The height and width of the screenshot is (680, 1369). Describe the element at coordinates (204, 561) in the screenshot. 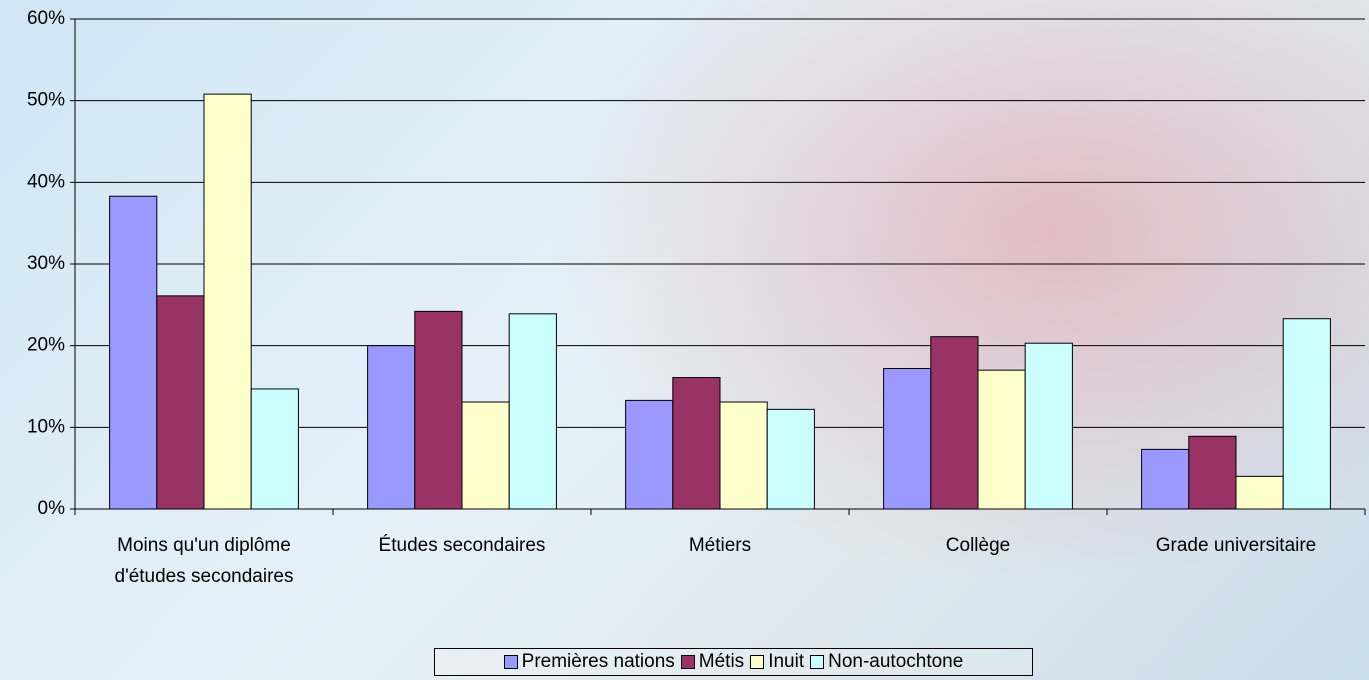

I see `x-tick-label: Moins qu'un diplôme d'études secondaires` at that location.